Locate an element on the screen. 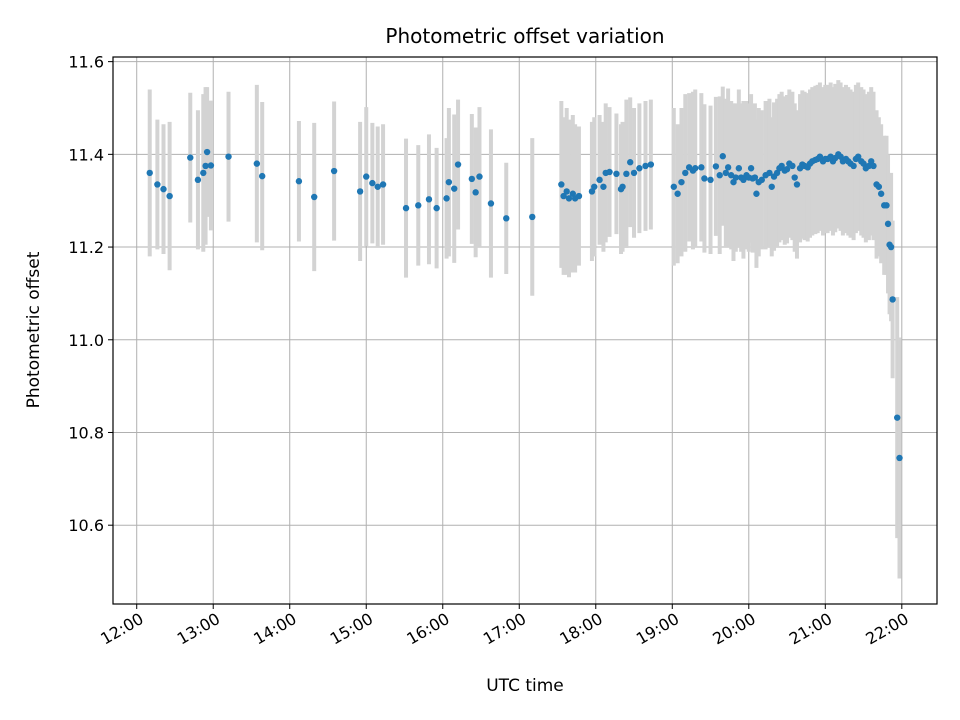 The height and width of the screenshot is (720, 960). x-tick-label: 13:00 is located at coordinates (198, 629).